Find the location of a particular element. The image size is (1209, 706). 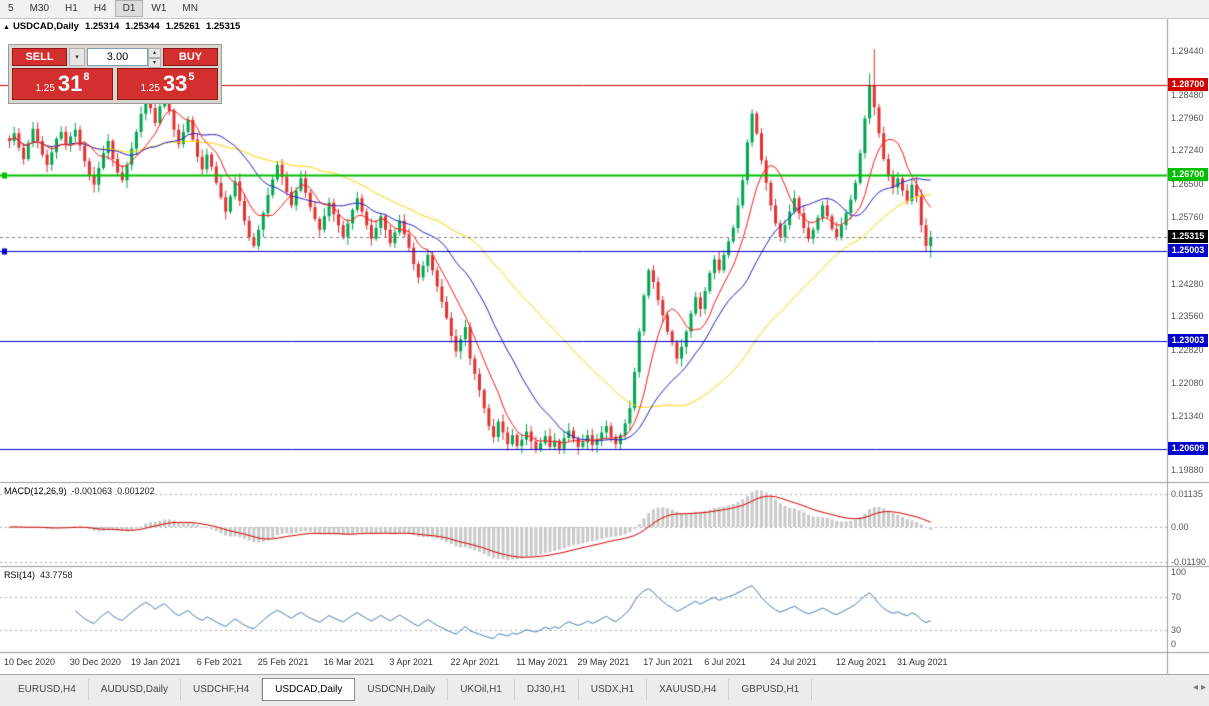

price-axis-label: 1.28480 is located at coordinates (1187, 94).